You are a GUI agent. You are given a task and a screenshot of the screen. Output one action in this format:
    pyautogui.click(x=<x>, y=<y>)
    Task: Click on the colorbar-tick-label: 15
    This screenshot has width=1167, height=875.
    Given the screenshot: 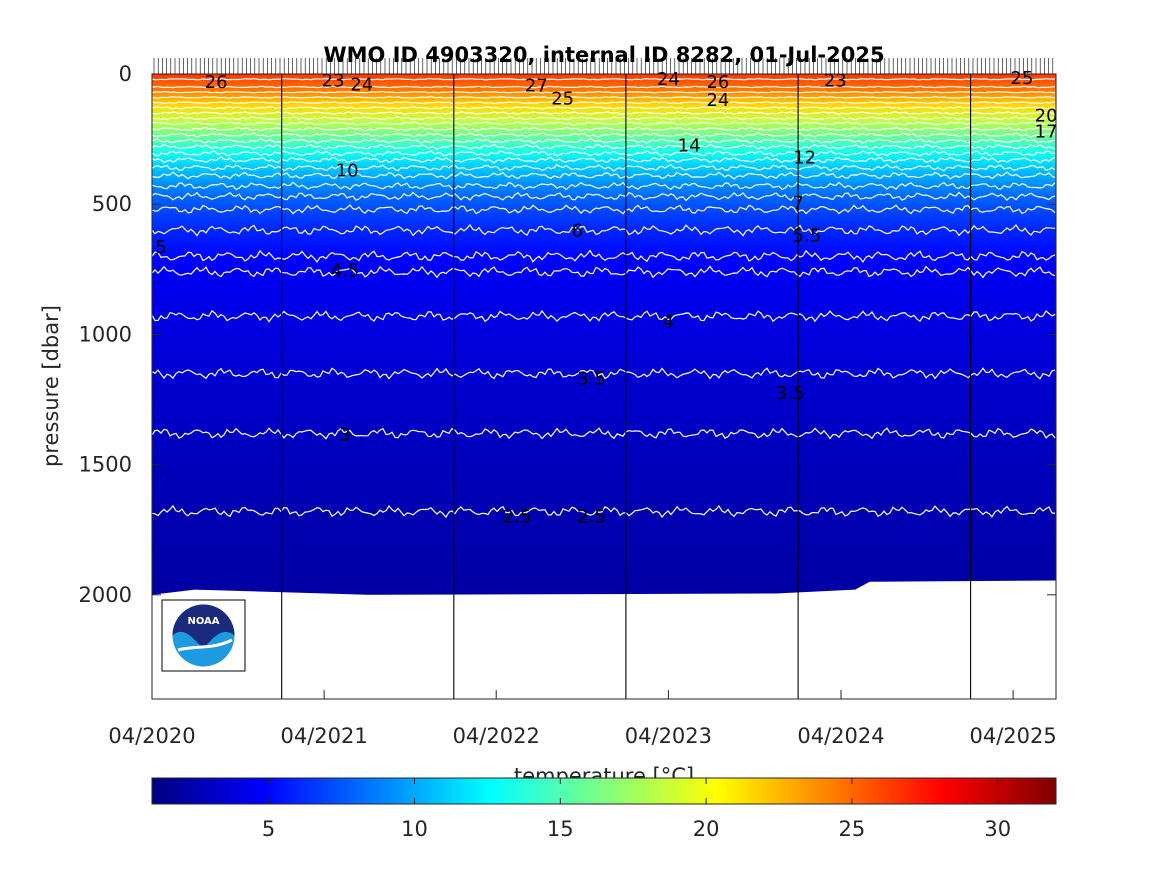 What is the action you would take?
    pyautogui.click(x=560, y=829)
    